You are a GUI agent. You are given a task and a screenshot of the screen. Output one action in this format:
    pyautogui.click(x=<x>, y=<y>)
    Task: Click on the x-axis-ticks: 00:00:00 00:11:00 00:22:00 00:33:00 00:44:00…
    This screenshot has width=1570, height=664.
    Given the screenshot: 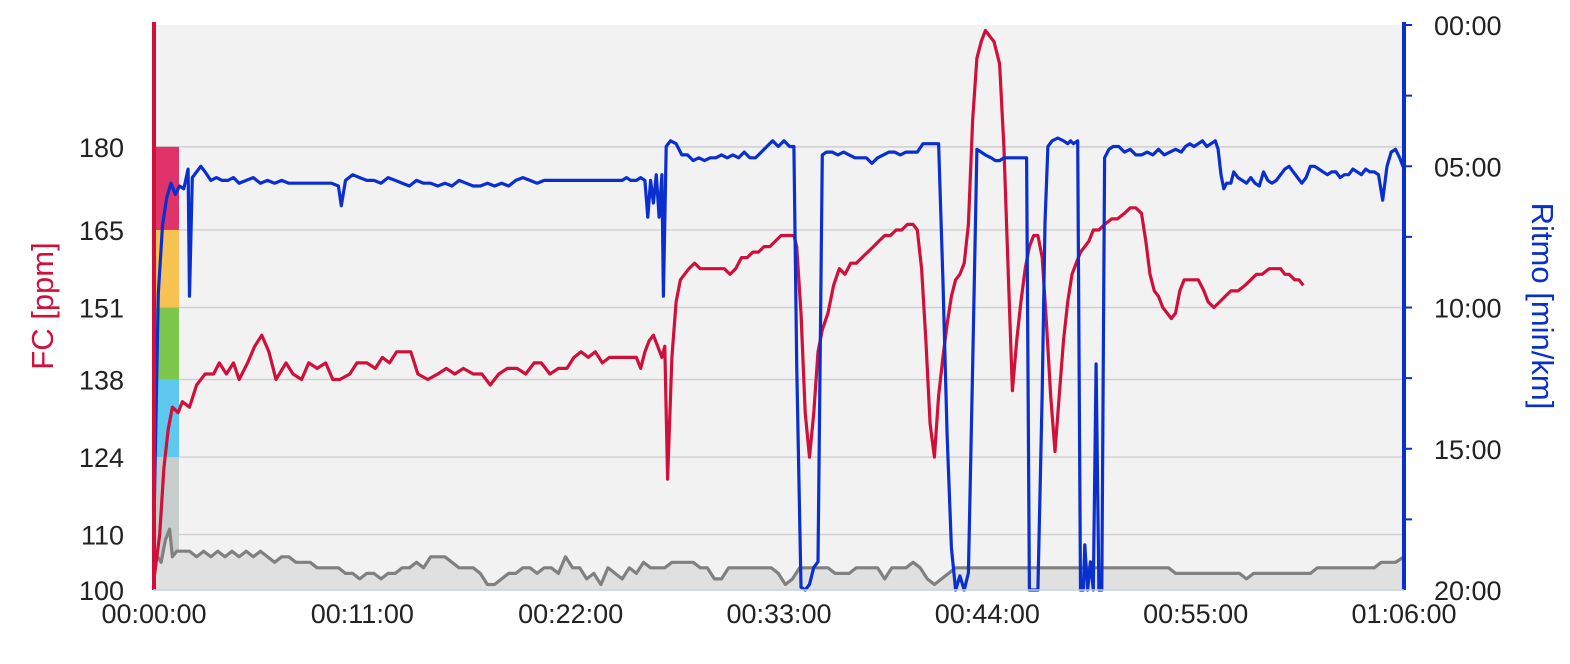 What is the action you would take?
    pyautogui.click(x=778, y=614)
    